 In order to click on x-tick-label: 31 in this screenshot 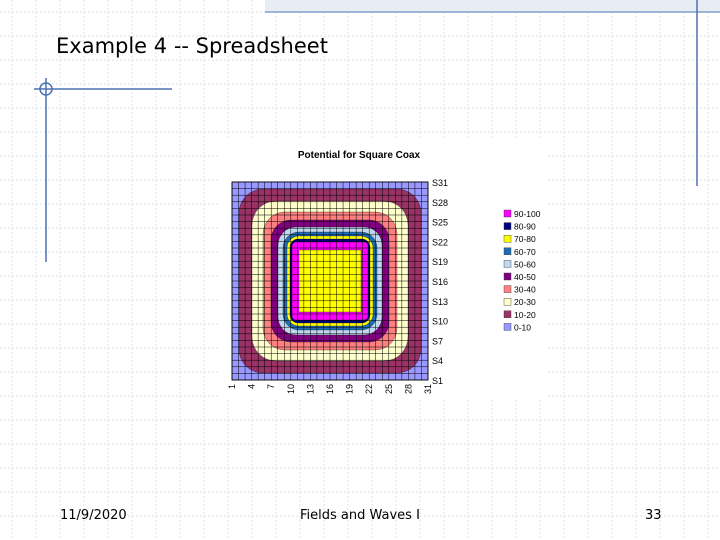, I will do `click(428, 389)`.